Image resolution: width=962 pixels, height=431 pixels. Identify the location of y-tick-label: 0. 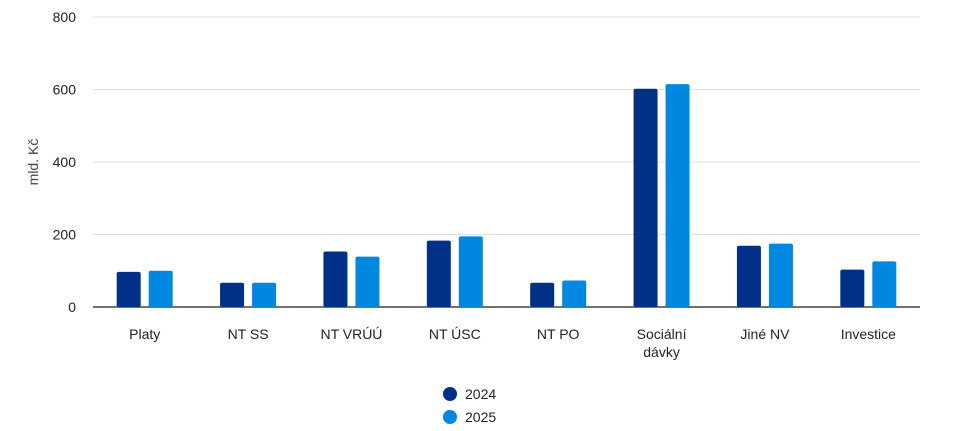
(72, 307).